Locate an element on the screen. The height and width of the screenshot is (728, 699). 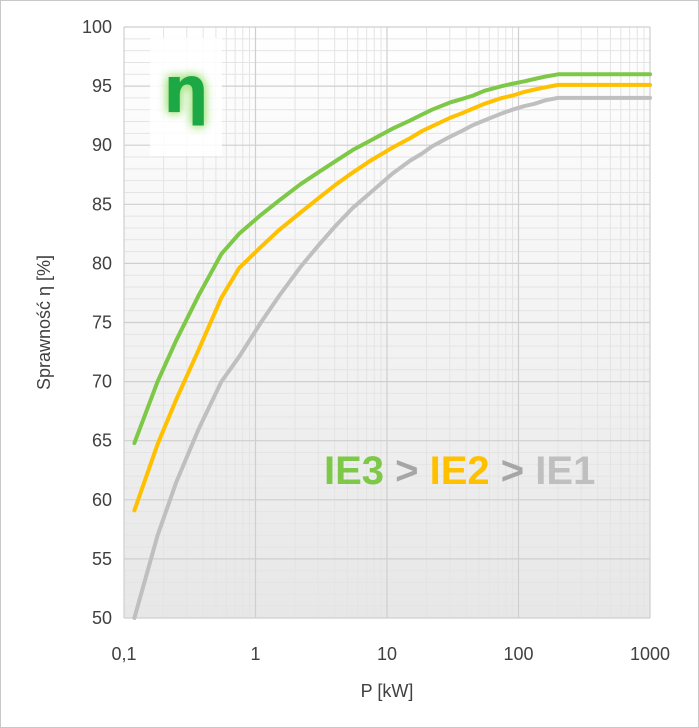
y-tick-label: 50 is located at coordinates (102, 618).